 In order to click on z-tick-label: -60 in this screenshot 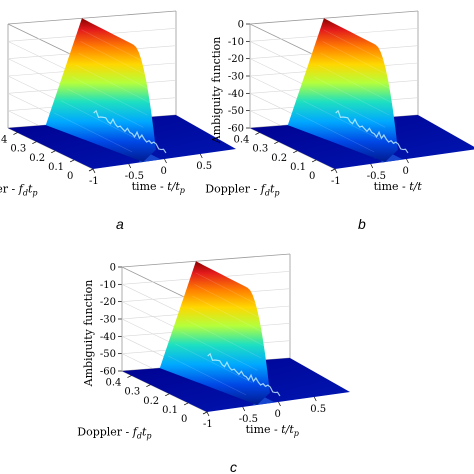, I will do `click(236, 129)`.